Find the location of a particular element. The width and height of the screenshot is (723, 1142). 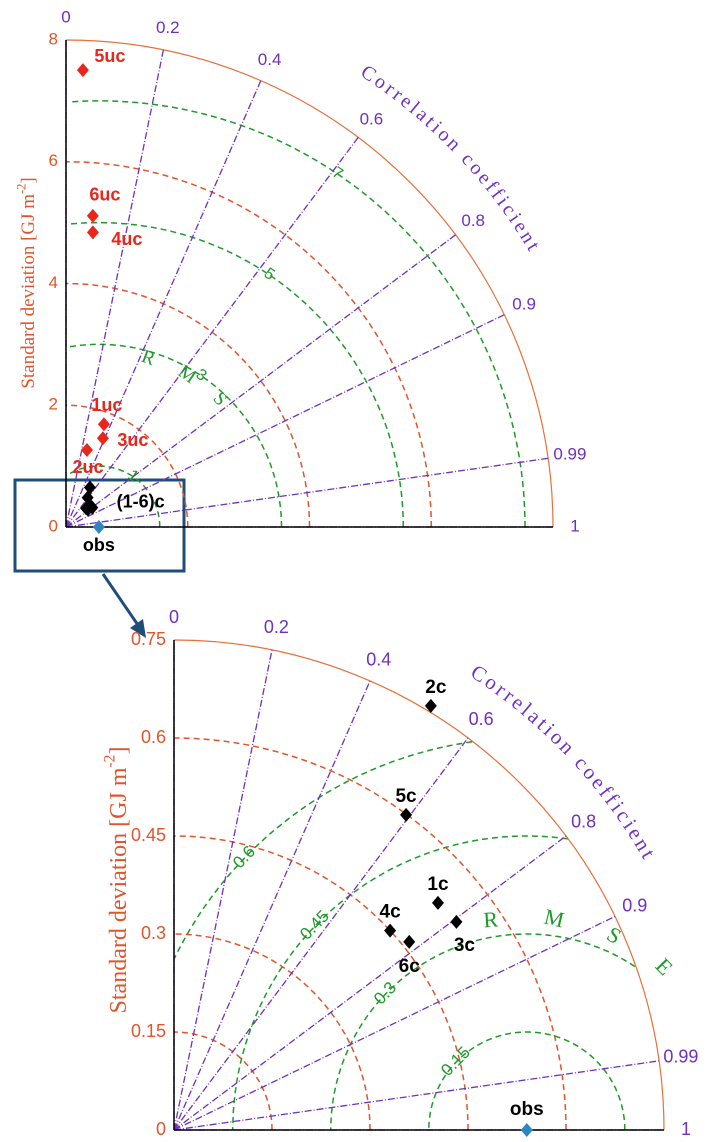

point-label: 1c is located at coordinates (438, 884).